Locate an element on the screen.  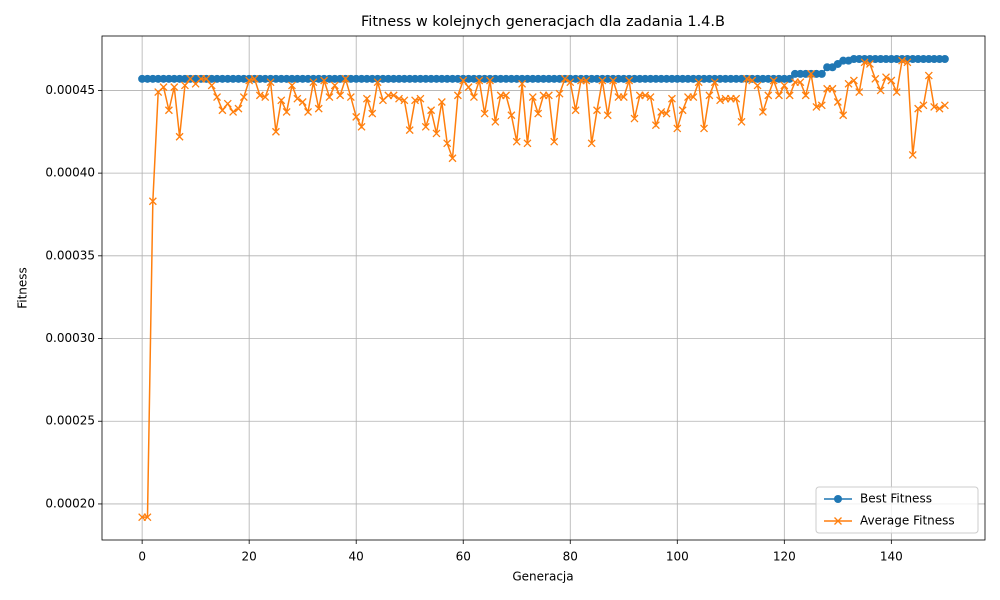
x-tick-label: 120 is located at coordinates (784, 557).